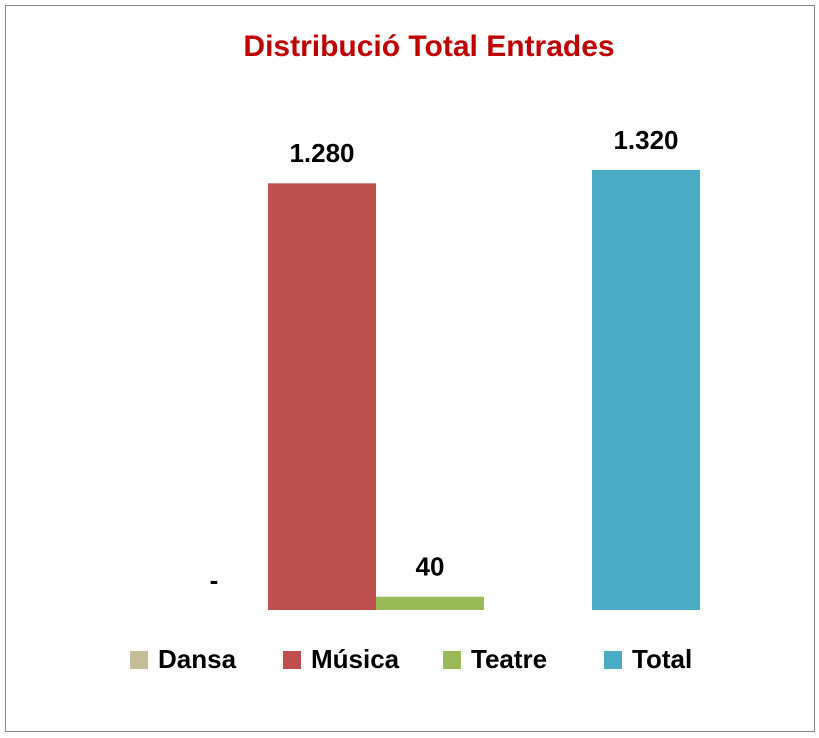 The image size is (819, 738). Describe the element at coordinates (509, 659) in the screenshot. I see `legend-label: Teatre` at that location.